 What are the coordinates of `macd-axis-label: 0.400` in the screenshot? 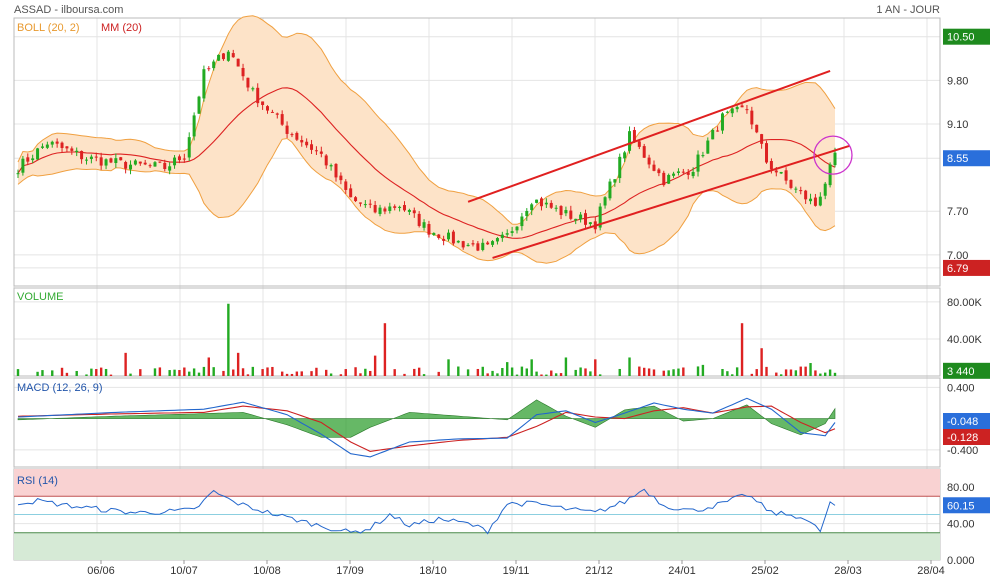 It's located at (961, 388).